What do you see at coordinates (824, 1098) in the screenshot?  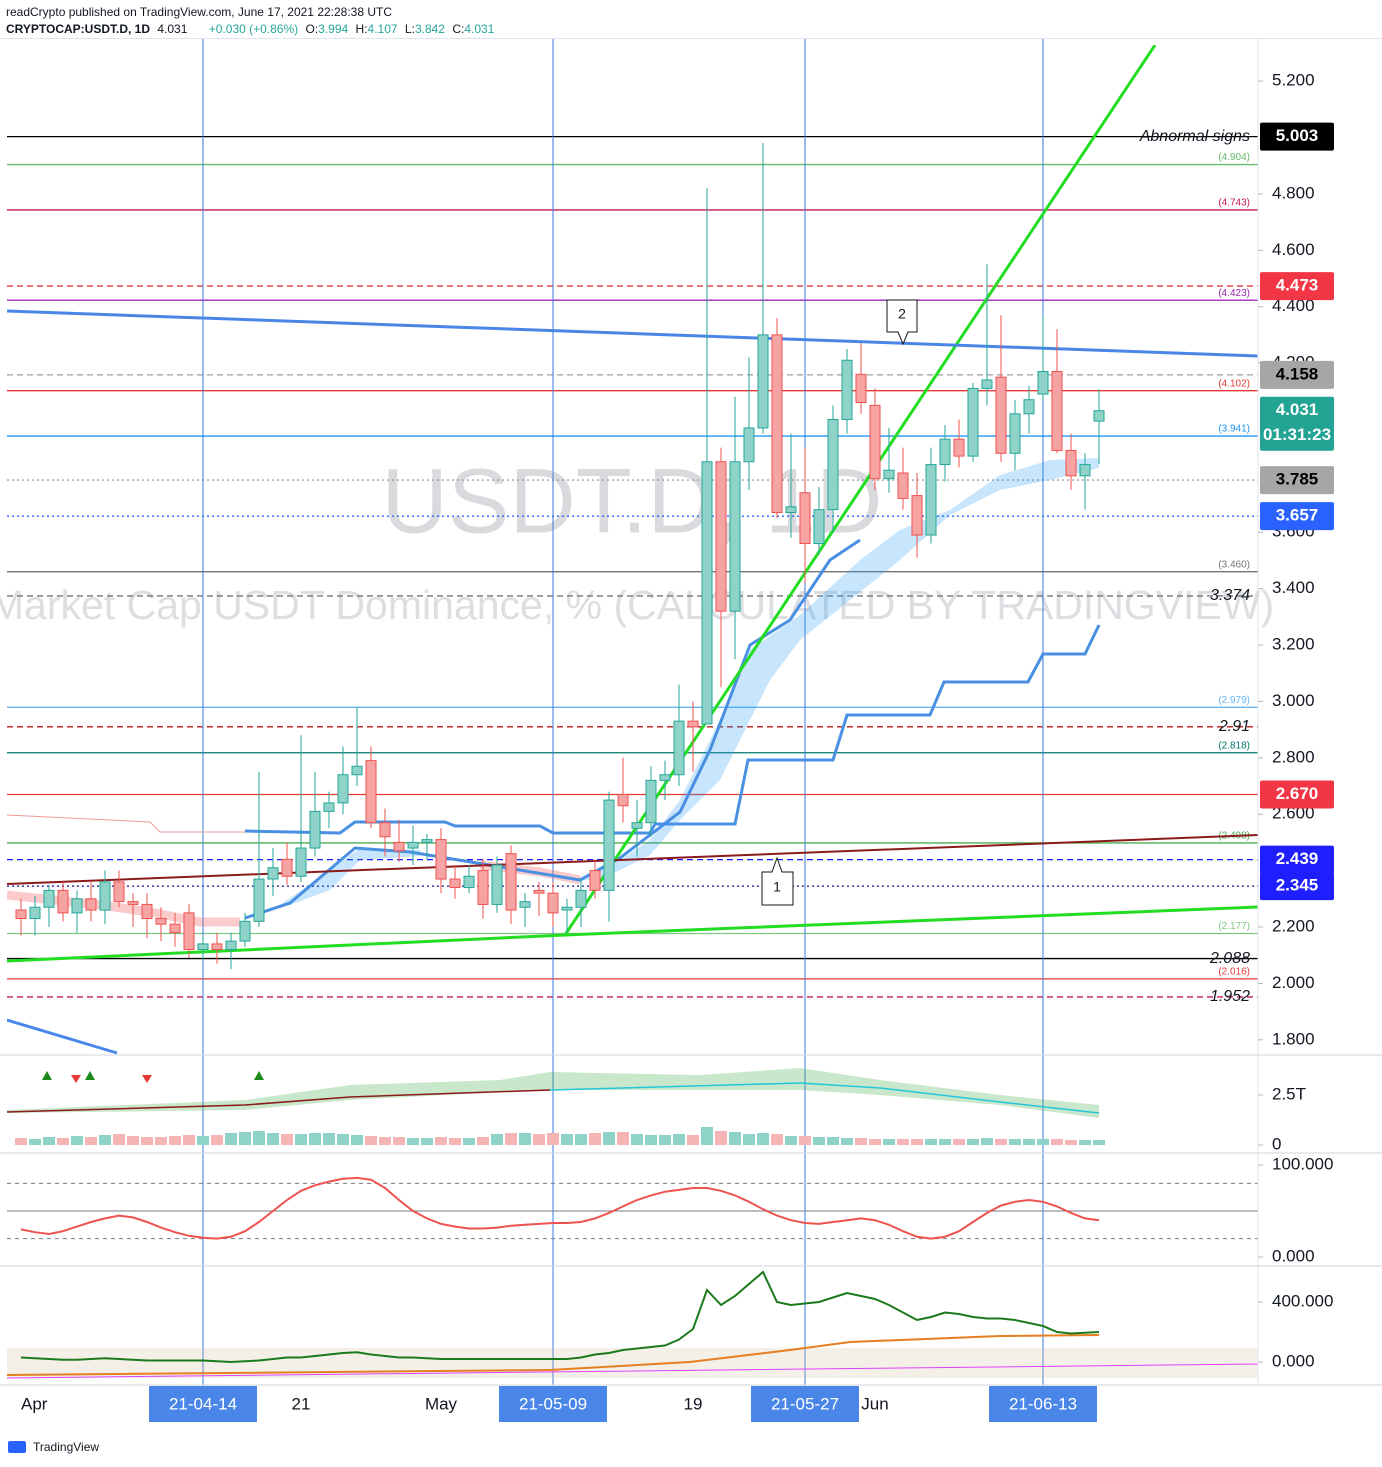 I see `volume-ma` at bounding box center [824, 1098].